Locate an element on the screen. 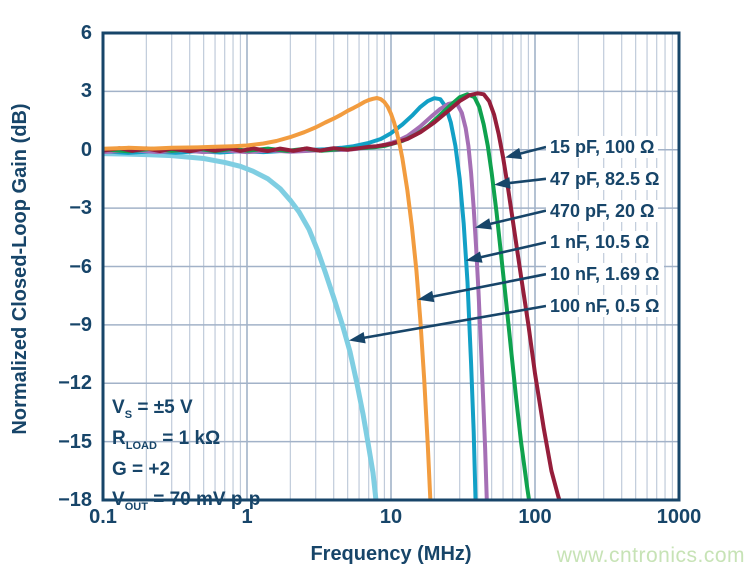 The image size is (749, 578). x-tick-label: 0.1 is located at coordinates (103, 517).